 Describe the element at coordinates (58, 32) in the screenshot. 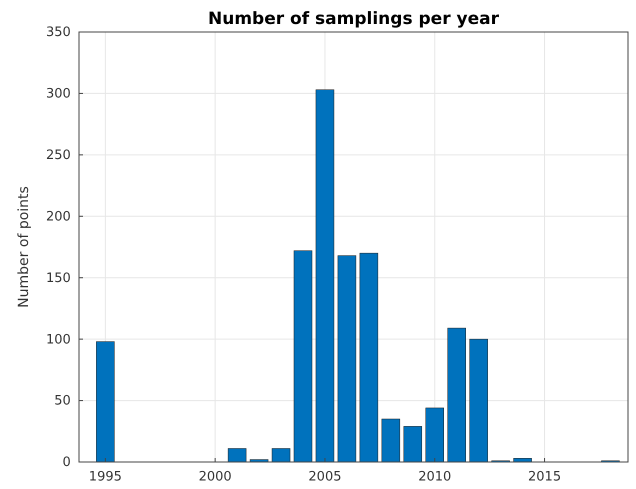

I see `y-tick-label: 350` at that location.